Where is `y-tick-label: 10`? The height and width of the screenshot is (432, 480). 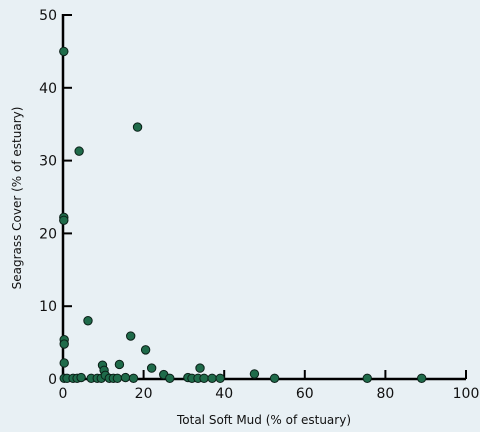
y-tick-label: 10 is located at coordinates (48, 307).